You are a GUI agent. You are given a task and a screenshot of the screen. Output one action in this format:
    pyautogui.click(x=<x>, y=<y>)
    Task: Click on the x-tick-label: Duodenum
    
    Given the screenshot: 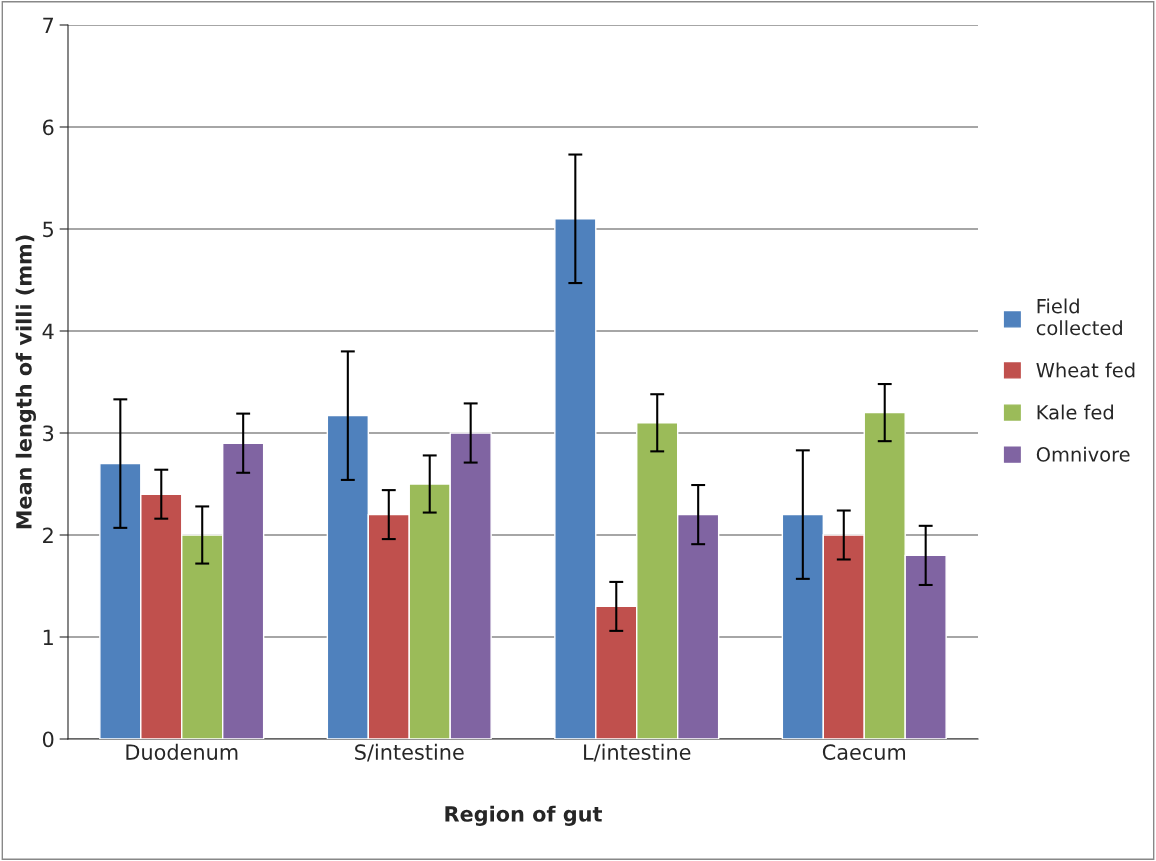 What is the action you would take?
    pyautogui.click(x=182, y=751)
    